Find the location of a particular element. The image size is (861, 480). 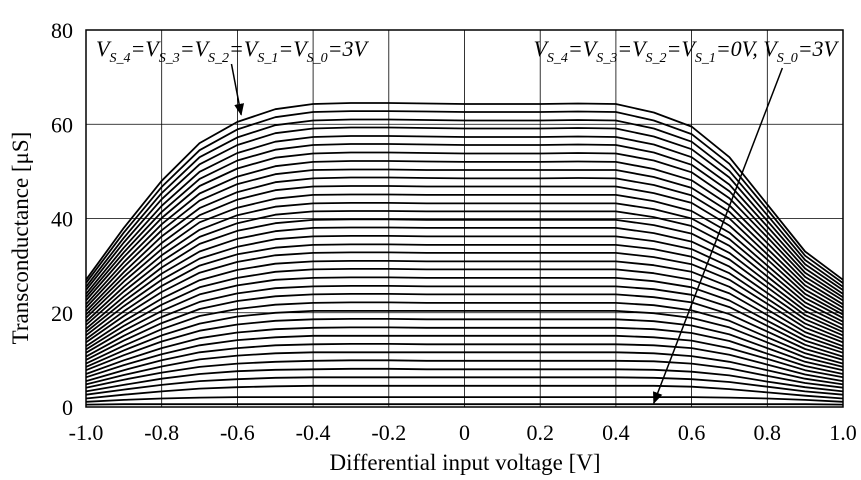

x-tick-label: -1.0 is located at coordinates (86, 432).